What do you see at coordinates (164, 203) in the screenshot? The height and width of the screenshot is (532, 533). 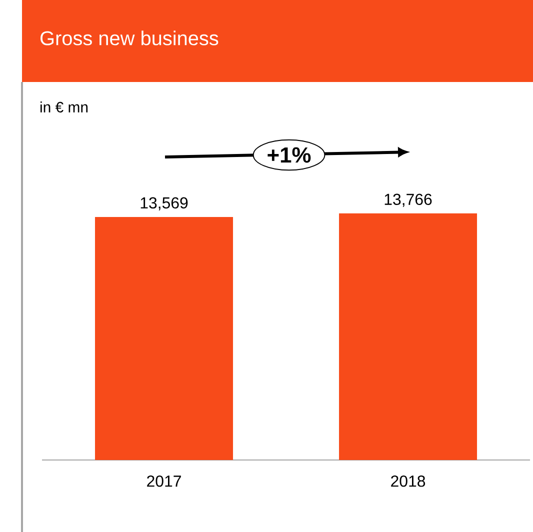 I see `data-label: 13,569` at bounding box center [164, 203].